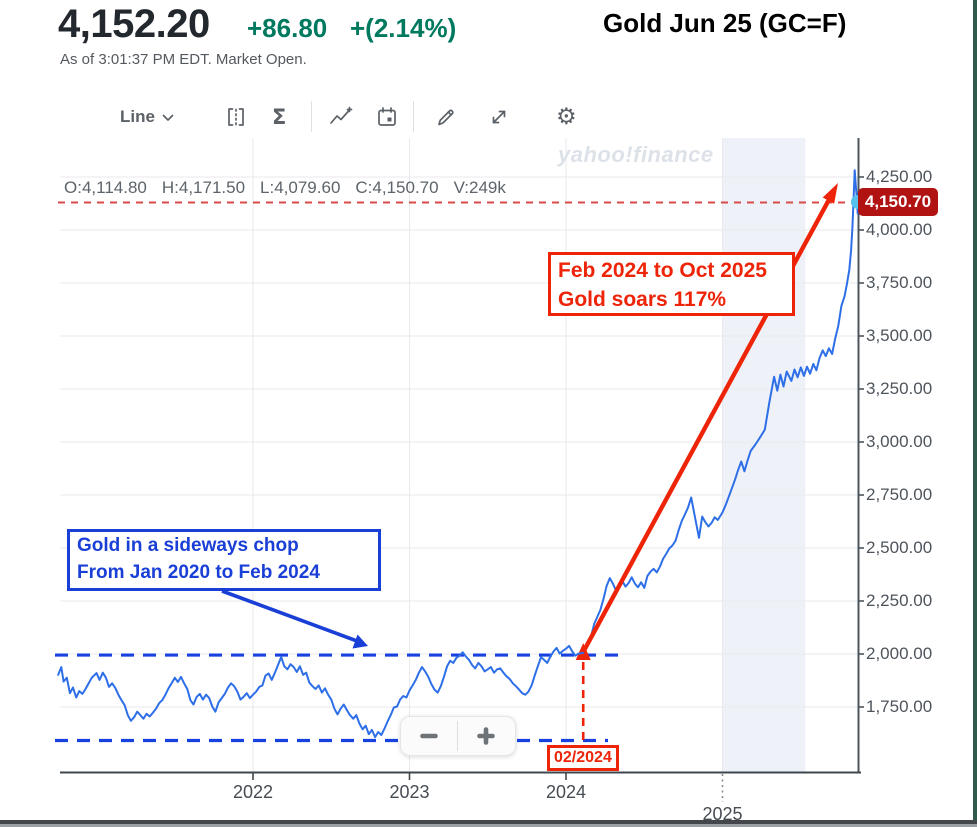  I want to click on minus-icon, so click(429, 736).